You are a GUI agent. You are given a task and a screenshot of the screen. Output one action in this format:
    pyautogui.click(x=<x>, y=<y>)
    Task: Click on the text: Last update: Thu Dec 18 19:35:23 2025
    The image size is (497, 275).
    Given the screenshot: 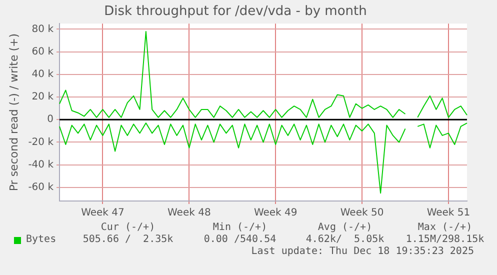 What is the action you would take?
    pyautogui.click(x=362, y=251)
    